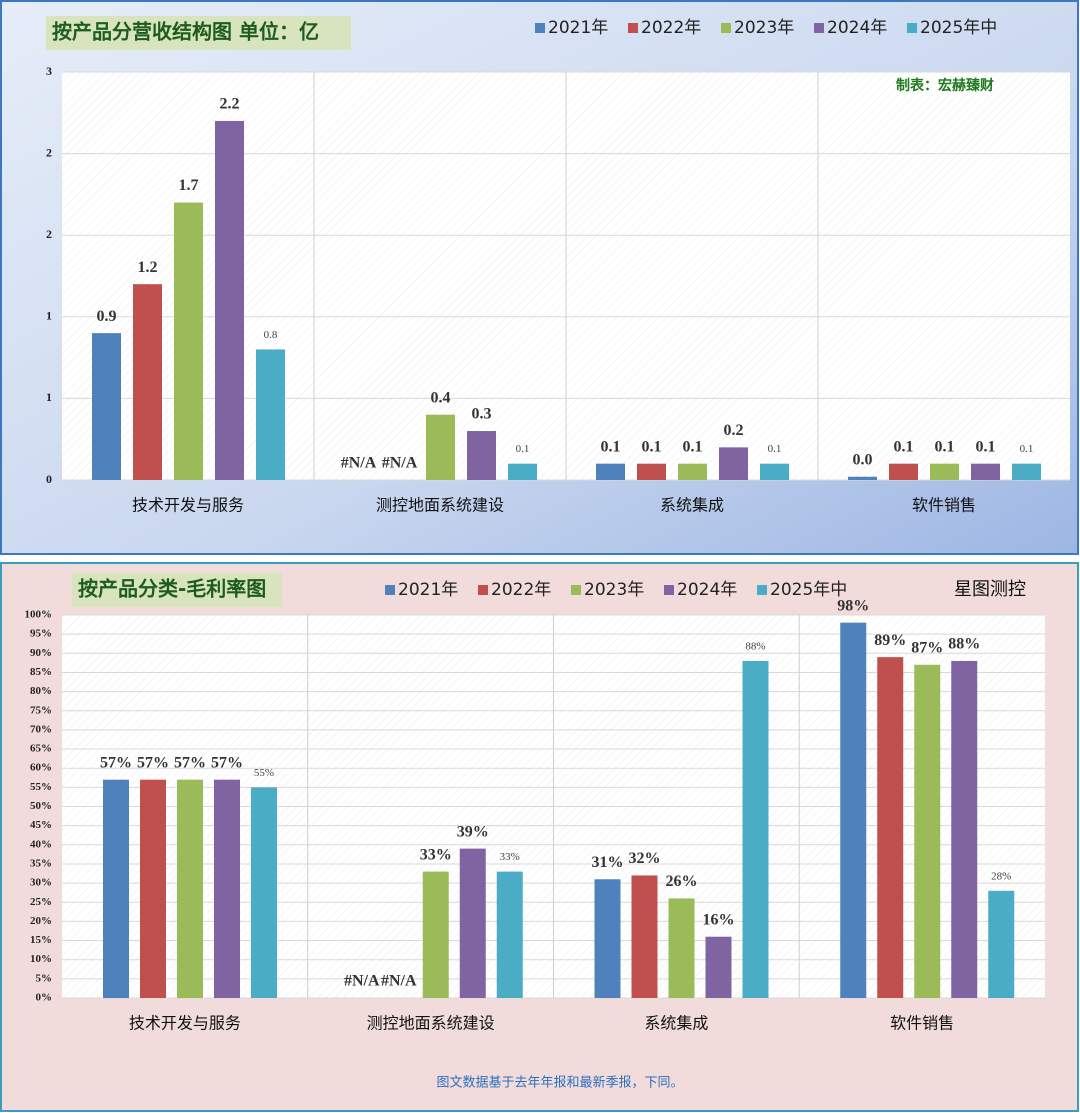 This screenshot has width=1080, height=1113. What do you see at coordinates (41, 653) in the screenshot?
I see `y-tick-label: 90%` at bounding box center [41, 653].